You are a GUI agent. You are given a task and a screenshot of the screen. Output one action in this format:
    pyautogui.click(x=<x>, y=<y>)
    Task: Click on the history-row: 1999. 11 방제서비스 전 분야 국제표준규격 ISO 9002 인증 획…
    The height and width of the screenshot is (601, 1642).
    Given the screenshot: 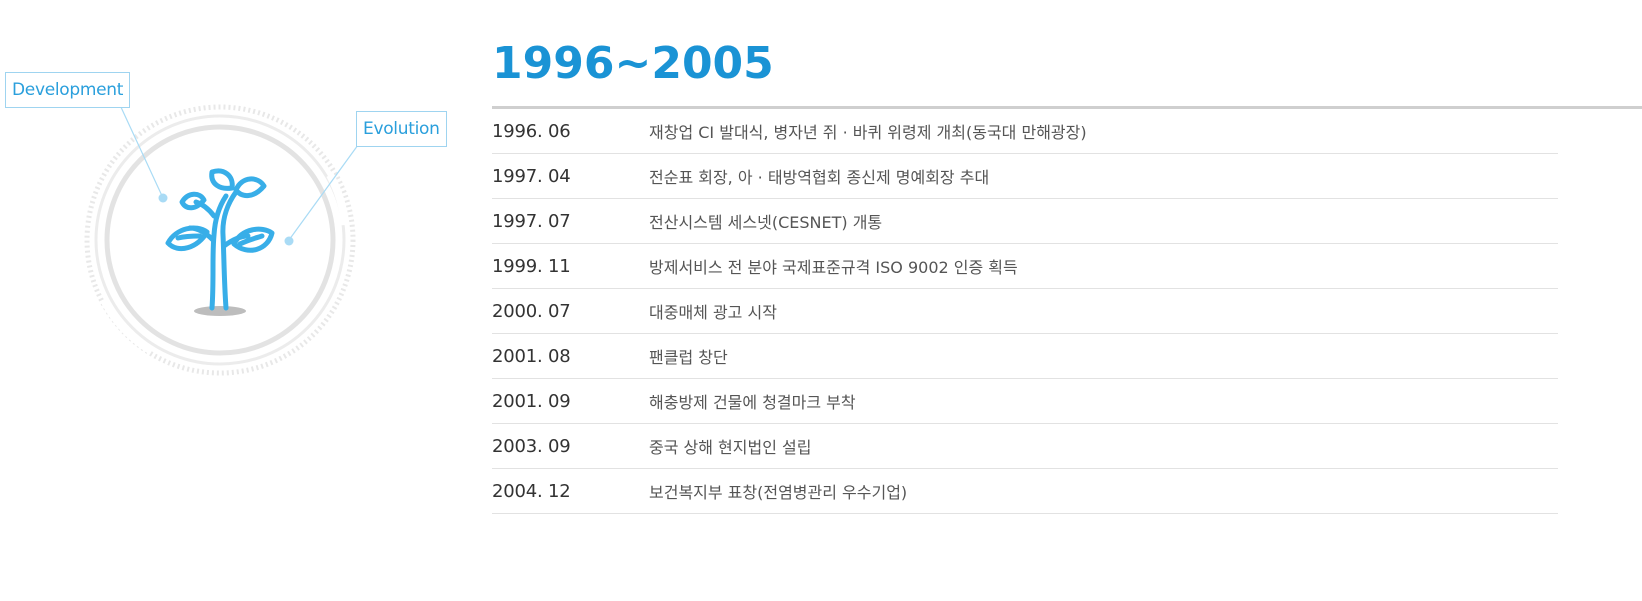 What is the action you would take?
    pyautogui.click(x=1025, y=266)
    